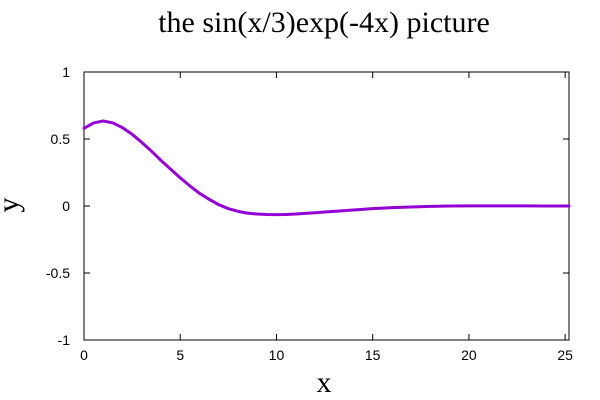 This screenshot has width=600, height=400. I want to click on y-tick-label: 1, so click(66, 72).